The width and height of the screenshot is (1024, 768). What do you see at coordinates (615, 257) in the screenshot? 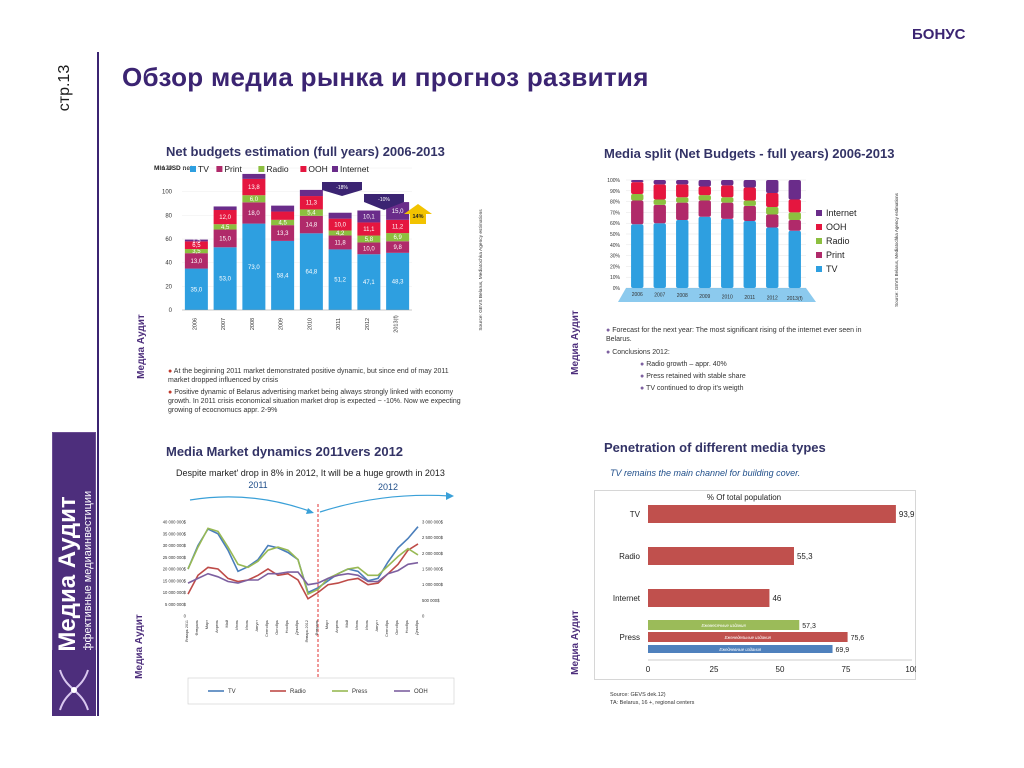
I see `y-tick-label: 30%` at bounding box center [615, 257].